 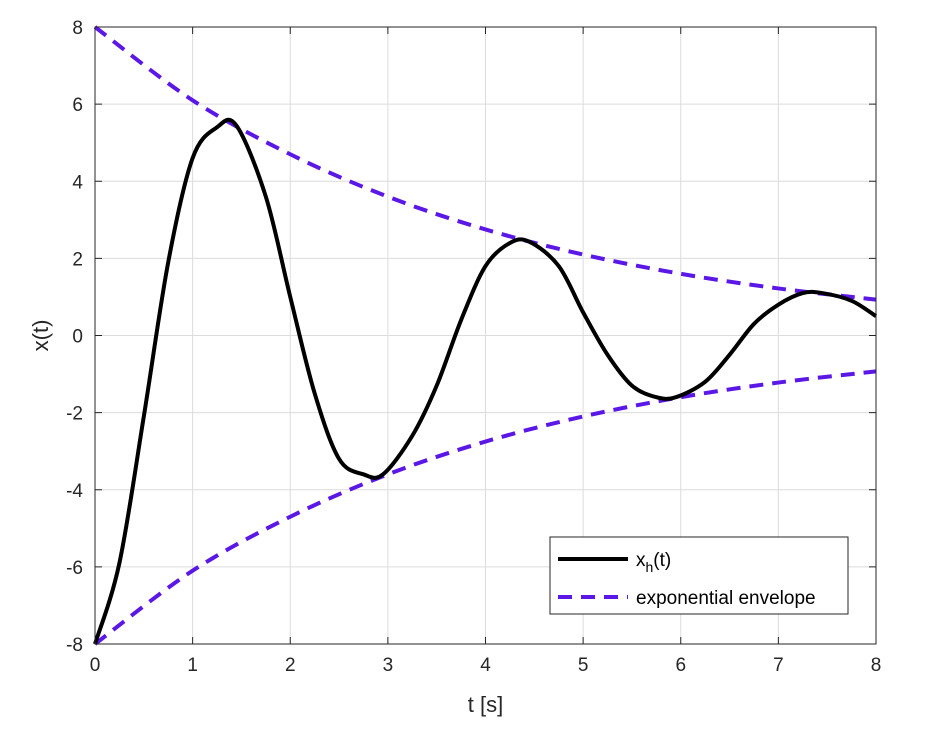 I want to click on x-tick-label: 7, so click(x=778, y=665).